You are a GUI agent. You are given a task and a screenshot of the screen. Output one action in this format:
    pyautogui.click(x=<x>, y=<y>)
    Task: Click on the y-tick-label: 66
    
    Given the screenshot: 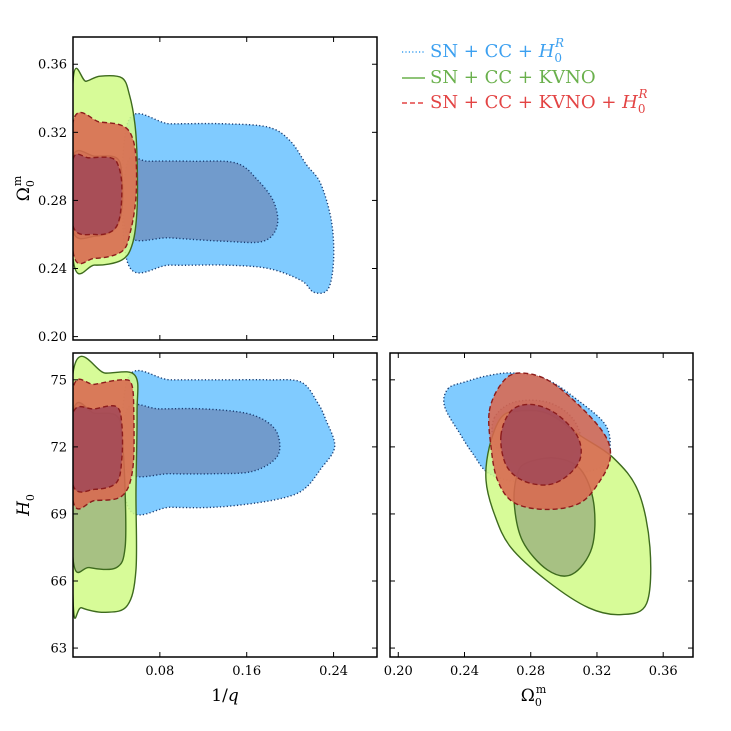 What is the action you would take?
    pyautogui.click(x=58, y=582)
    